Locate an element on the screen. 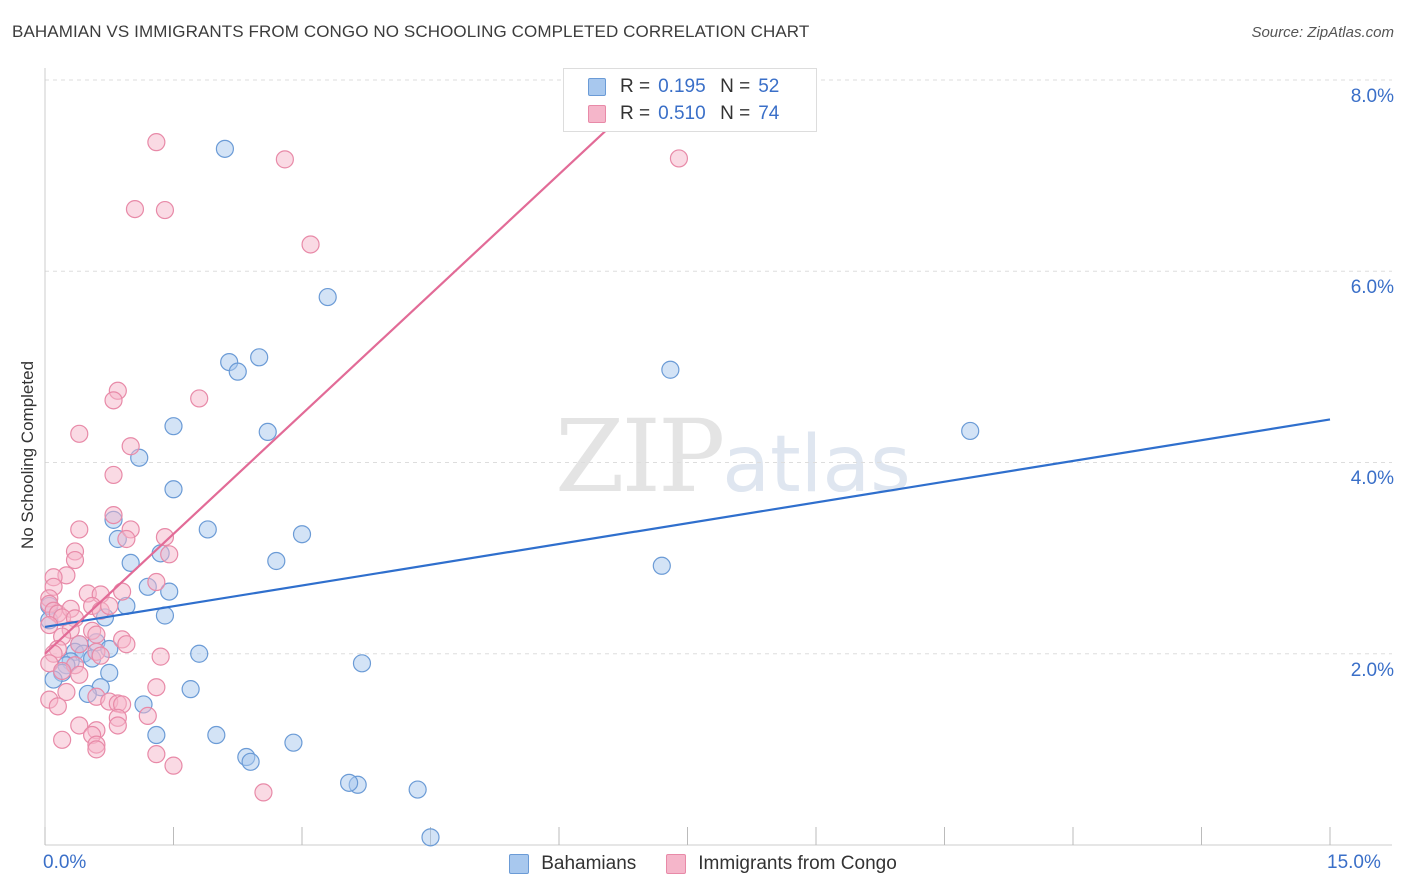 This screenshot has width=1406, height=892. y-tick-label-8: 8.0% is located at coordinates (1372, 96).